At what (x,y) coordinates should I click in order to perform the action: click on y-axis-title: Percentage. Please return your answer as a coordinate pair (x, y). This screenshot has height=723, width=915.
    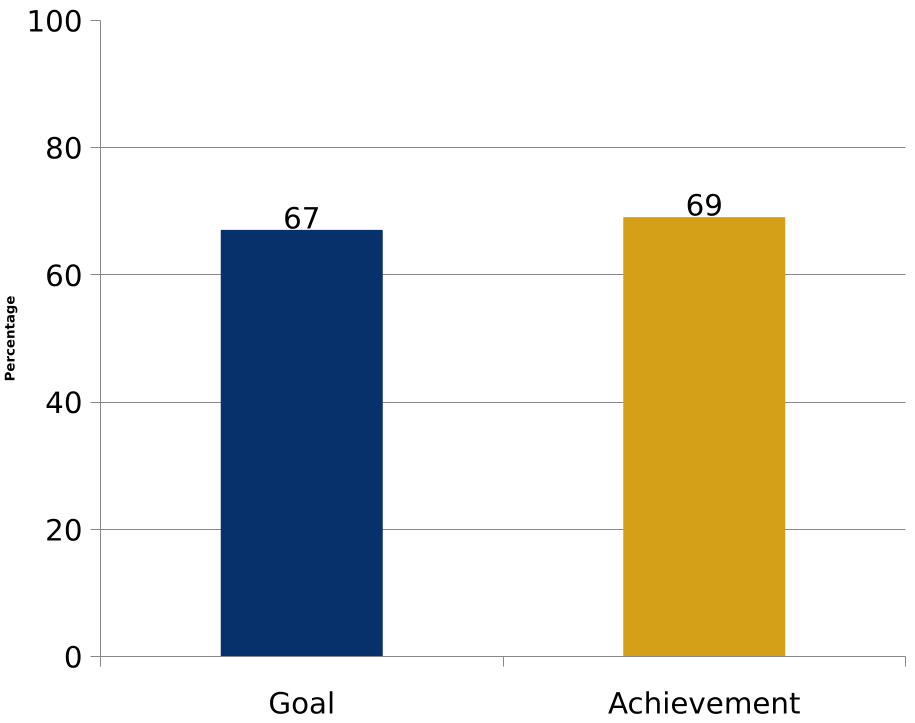
    Looking at the image, I should click on (11, 339).